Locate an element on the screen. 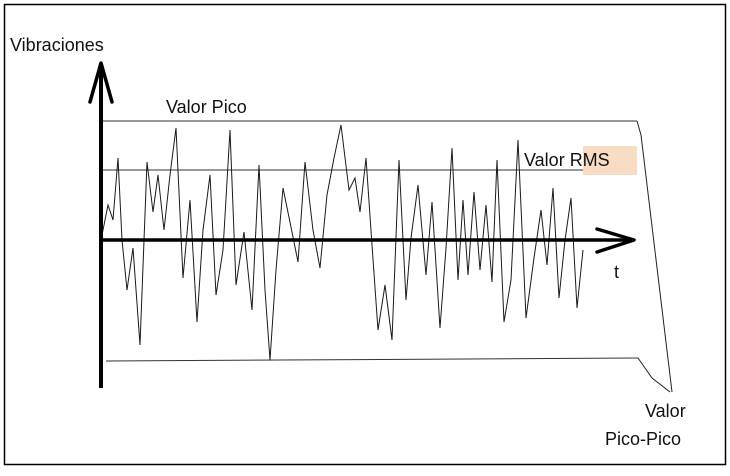 The height and width of the screenshot is (476, 730). x-axis-arrowhead is located at coordinates (615, 240).